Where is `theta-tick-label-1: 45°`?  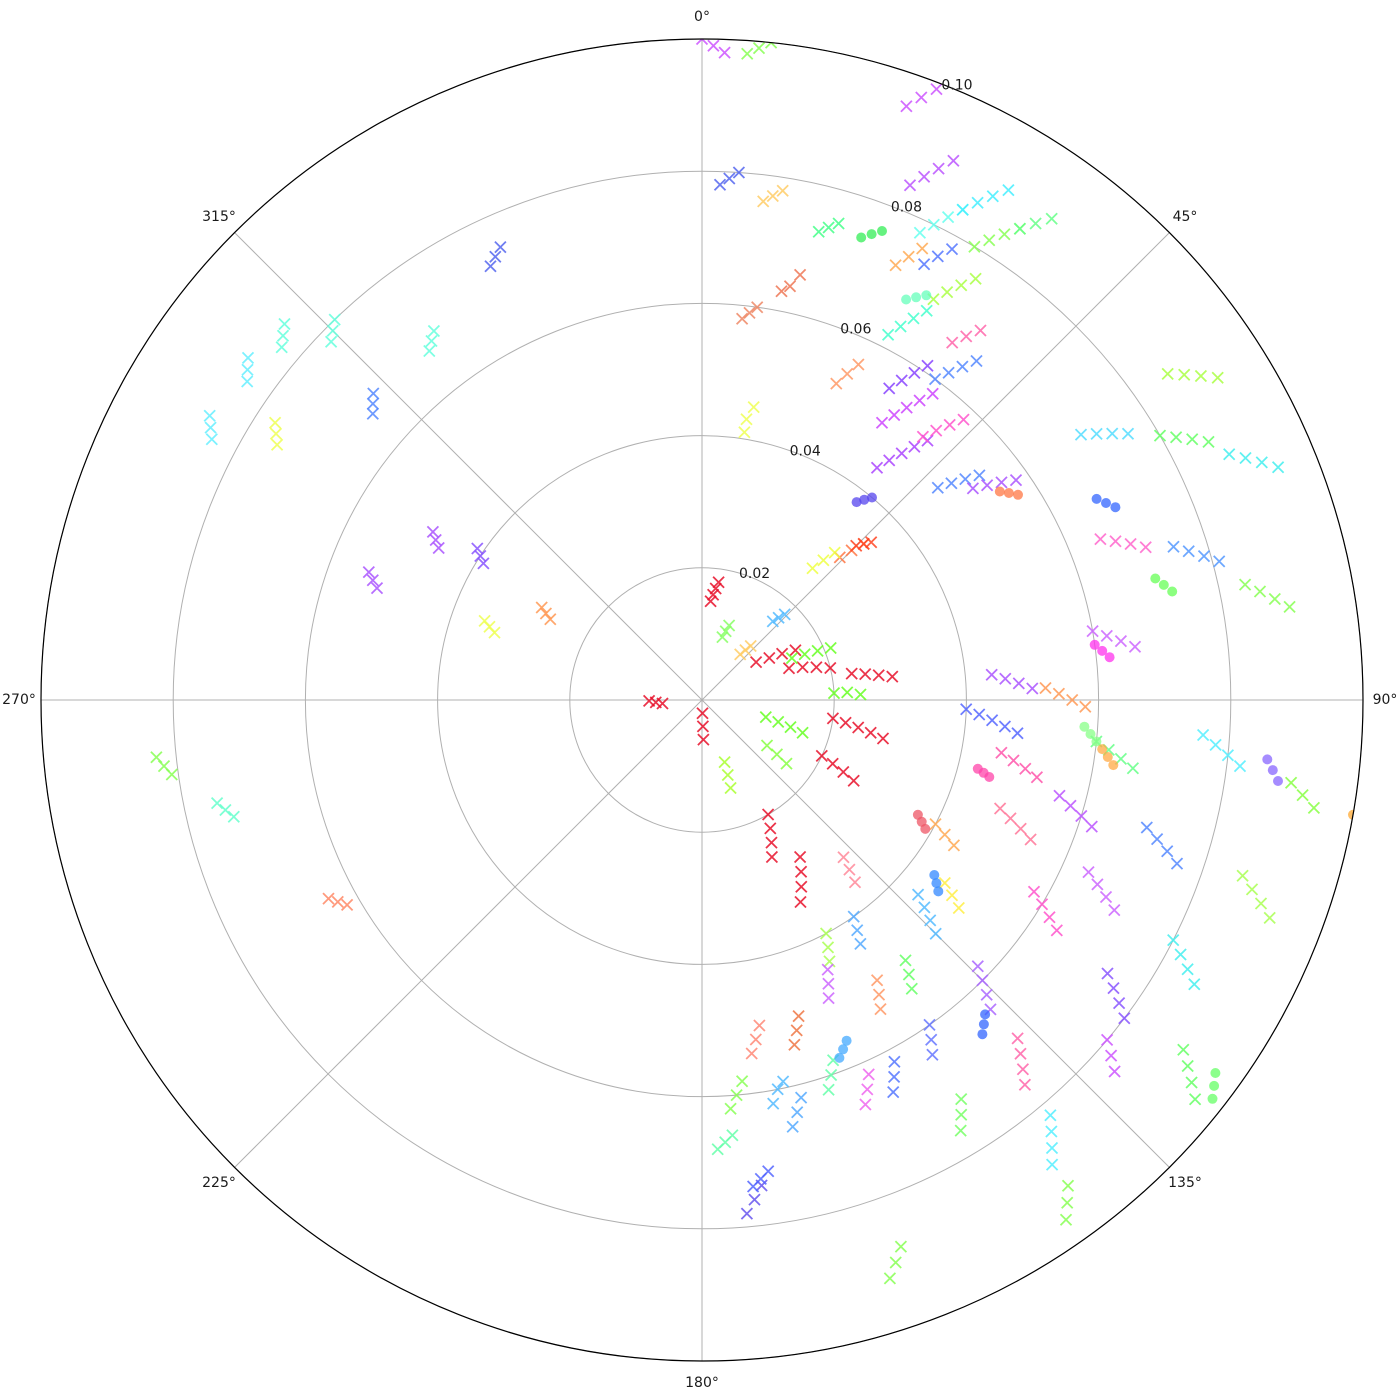 theta-tick-label-1: 45° is located at coordinates (1185, 217).